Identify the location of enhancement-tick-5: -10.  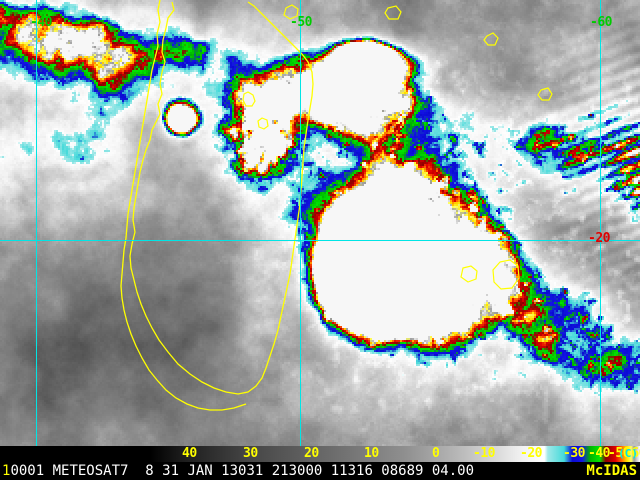
(484, 453).